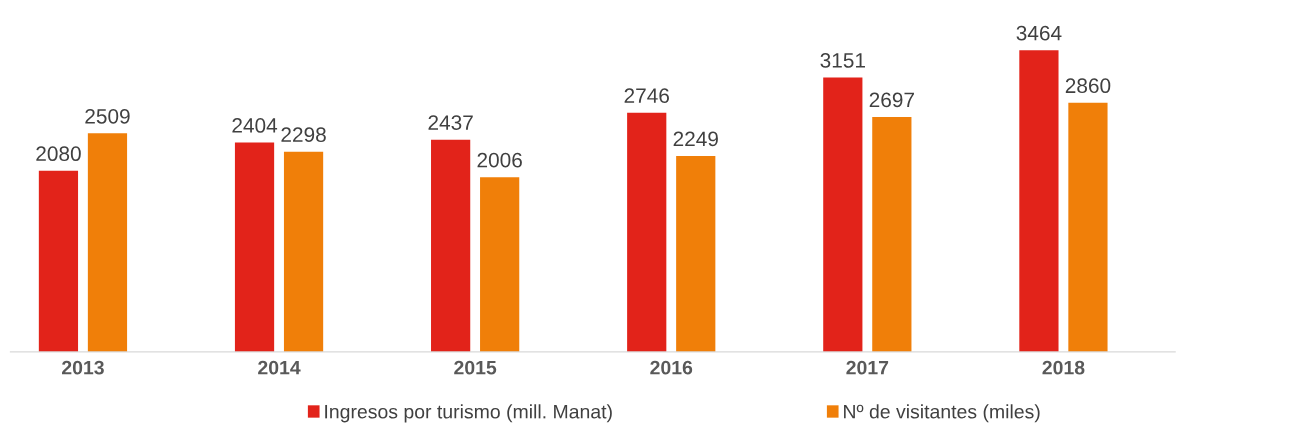 This screenshot has height=425, width=1300. I want to click on x-tick-label: 2015, so click(475, 367).